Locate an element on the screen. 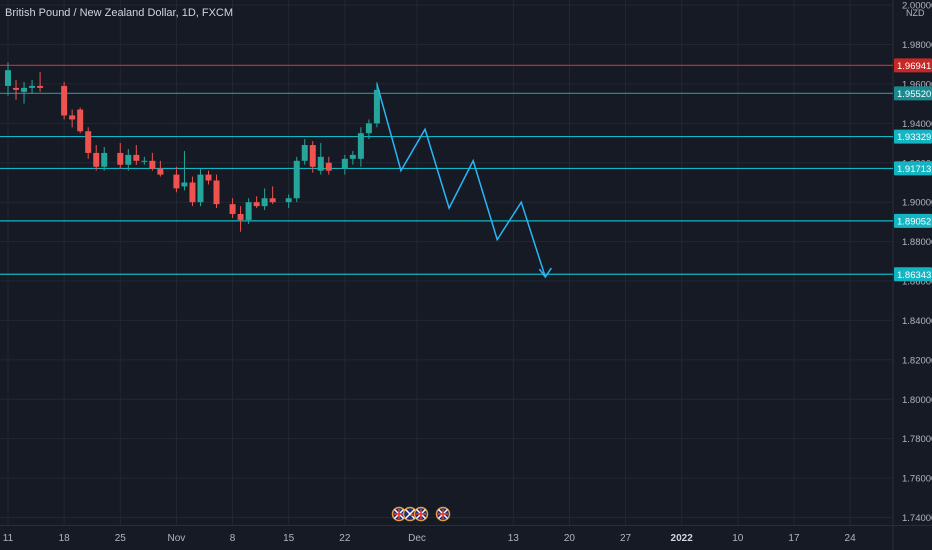 This screenshot has width=932, height=550. badge-label: 1.96941 is located at coordinates (914, 66).